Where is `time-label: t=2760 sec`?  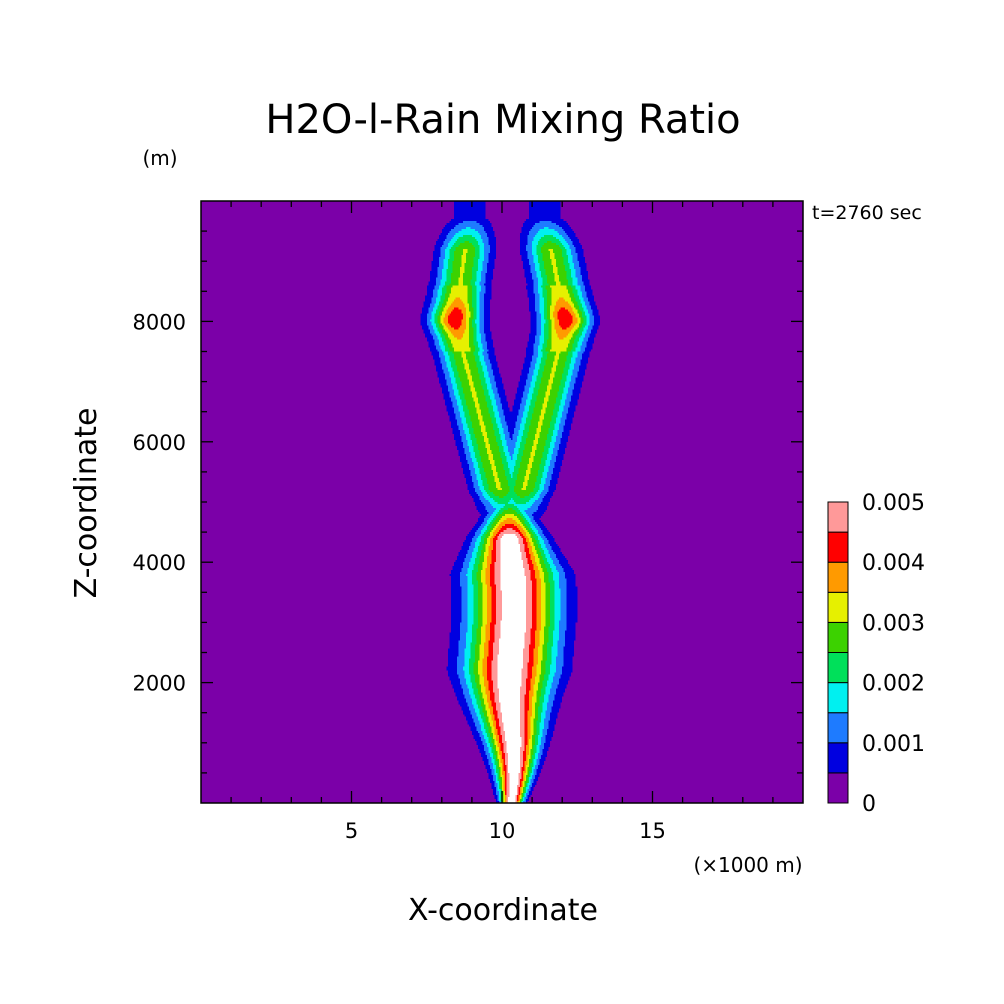 time-label: t=2760 sec is located at coordinates (867, 213).